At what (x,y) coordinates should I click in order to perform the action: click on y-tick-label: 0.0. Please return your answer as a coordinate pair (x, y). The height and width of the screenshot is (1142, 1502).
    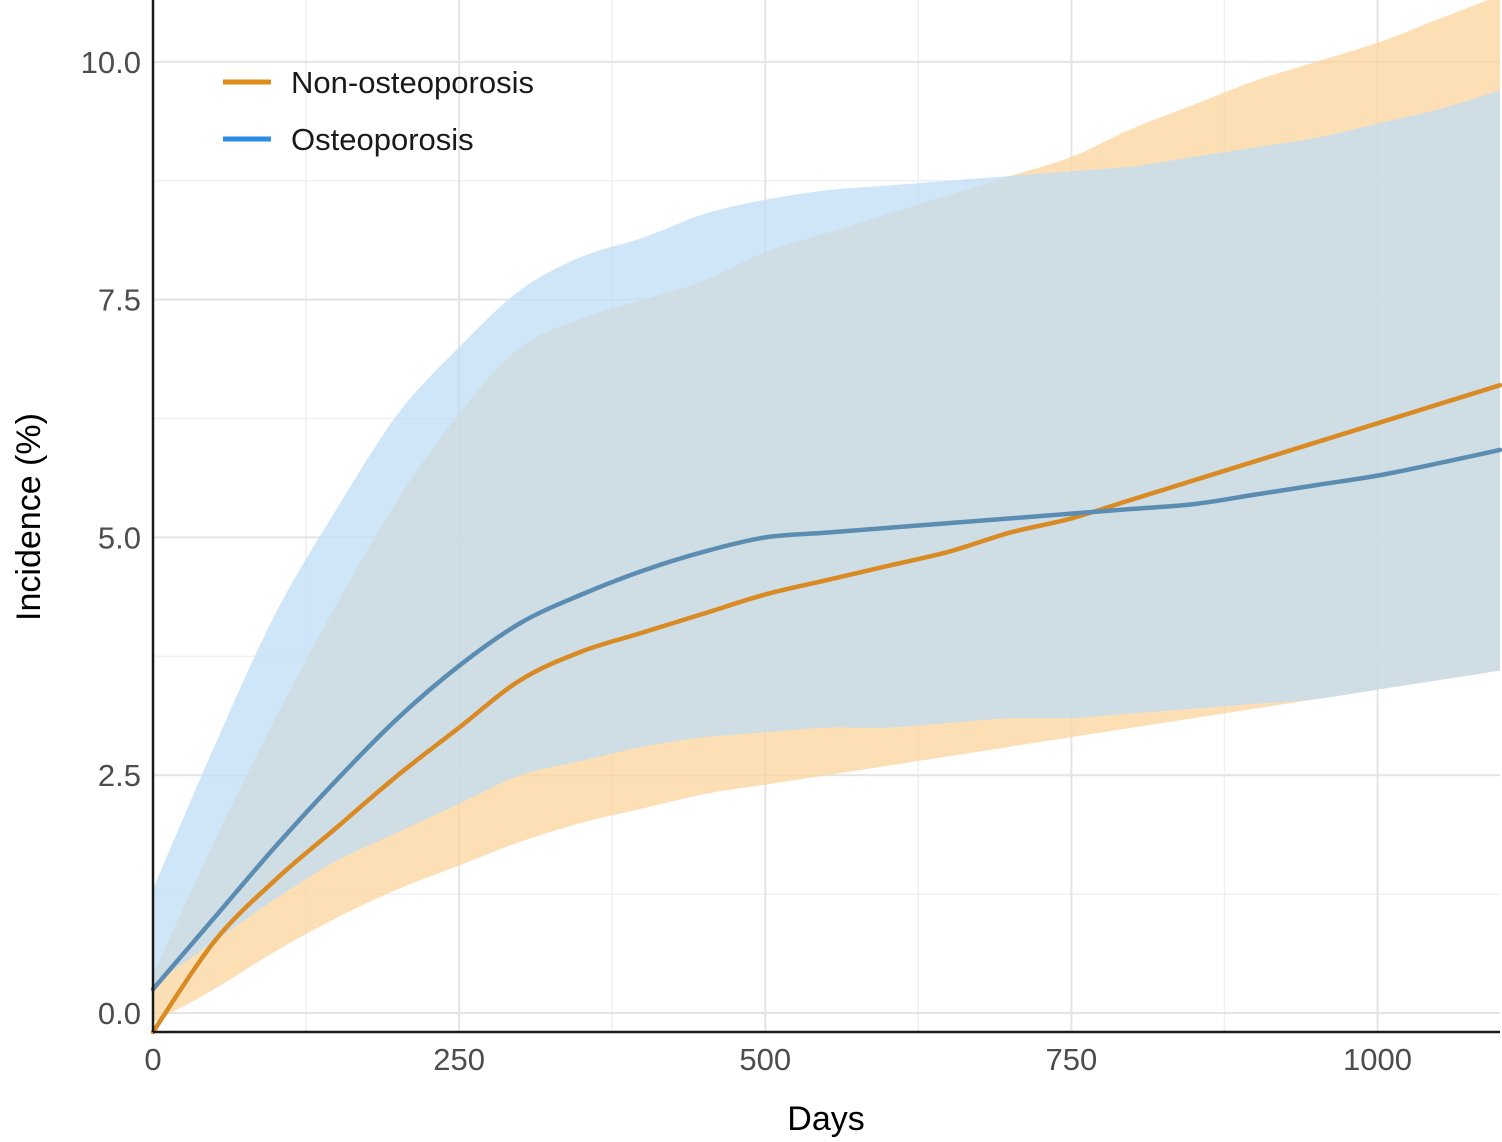
    Looking at the image, I should click on (119, 1013).